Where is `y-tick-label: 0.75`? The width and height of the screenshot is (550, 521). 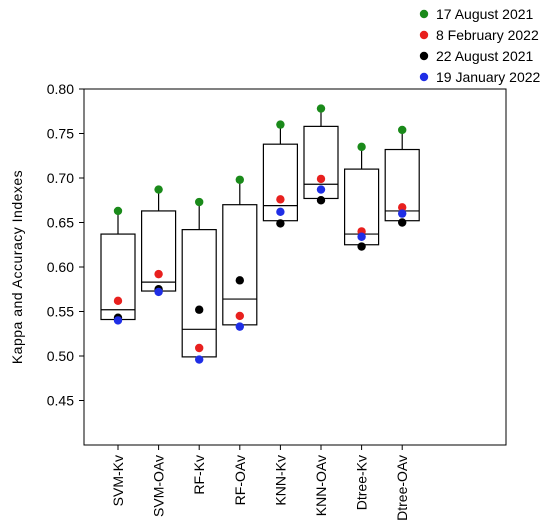
y-tick-label: 0.75 is located at coordinates (60, 134).